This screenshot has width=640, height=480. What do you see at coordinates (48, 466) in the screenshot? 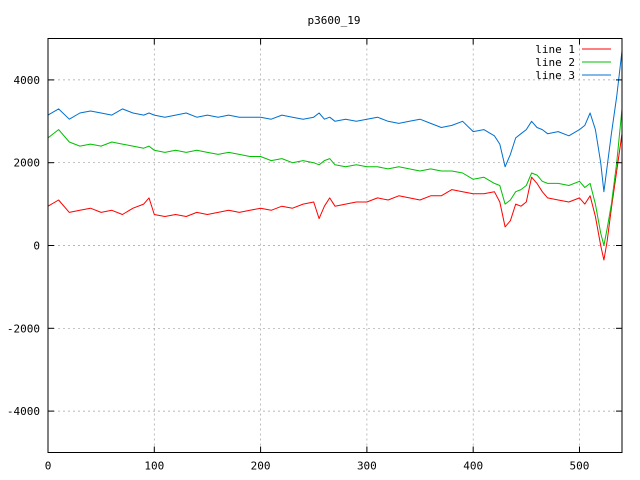
I see `x-tick-label: 0` at bounding box center [48, 466].